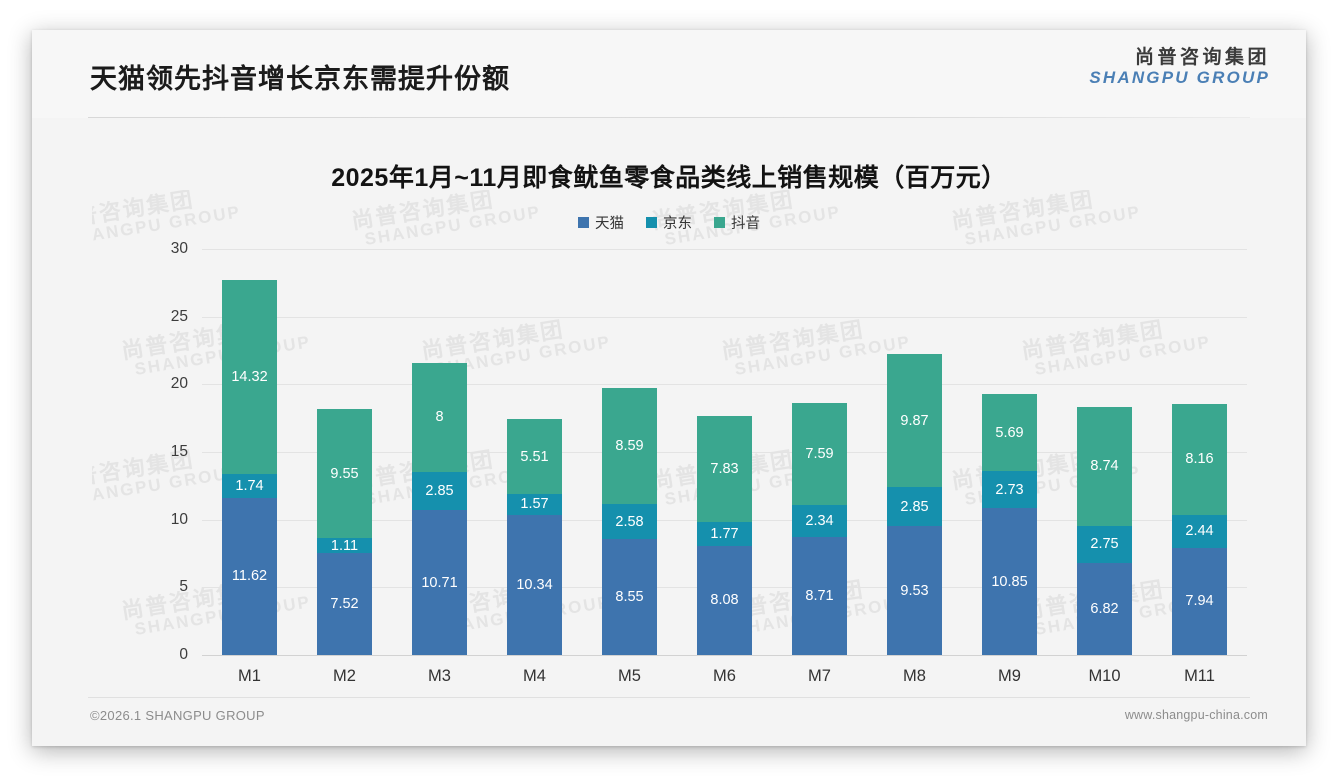 Image resolution: width=1340 pixels, height=780 pixels. I want to click on x-axis-tick-label: M4, so click(534, 676).